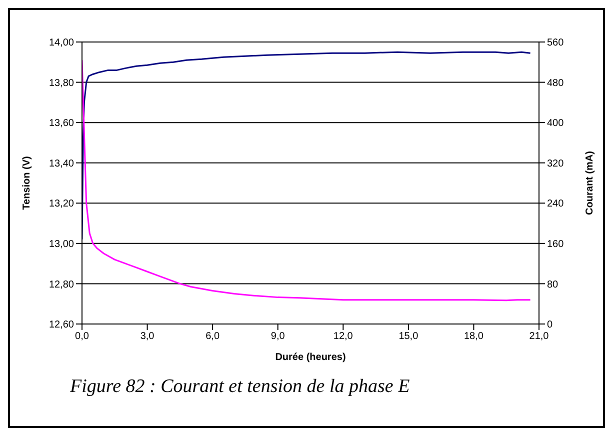  What do you see at coordinates (343, 336) in the screenshot?
I see `x-tick-label: 12,0` at bounding box center [343, 336].